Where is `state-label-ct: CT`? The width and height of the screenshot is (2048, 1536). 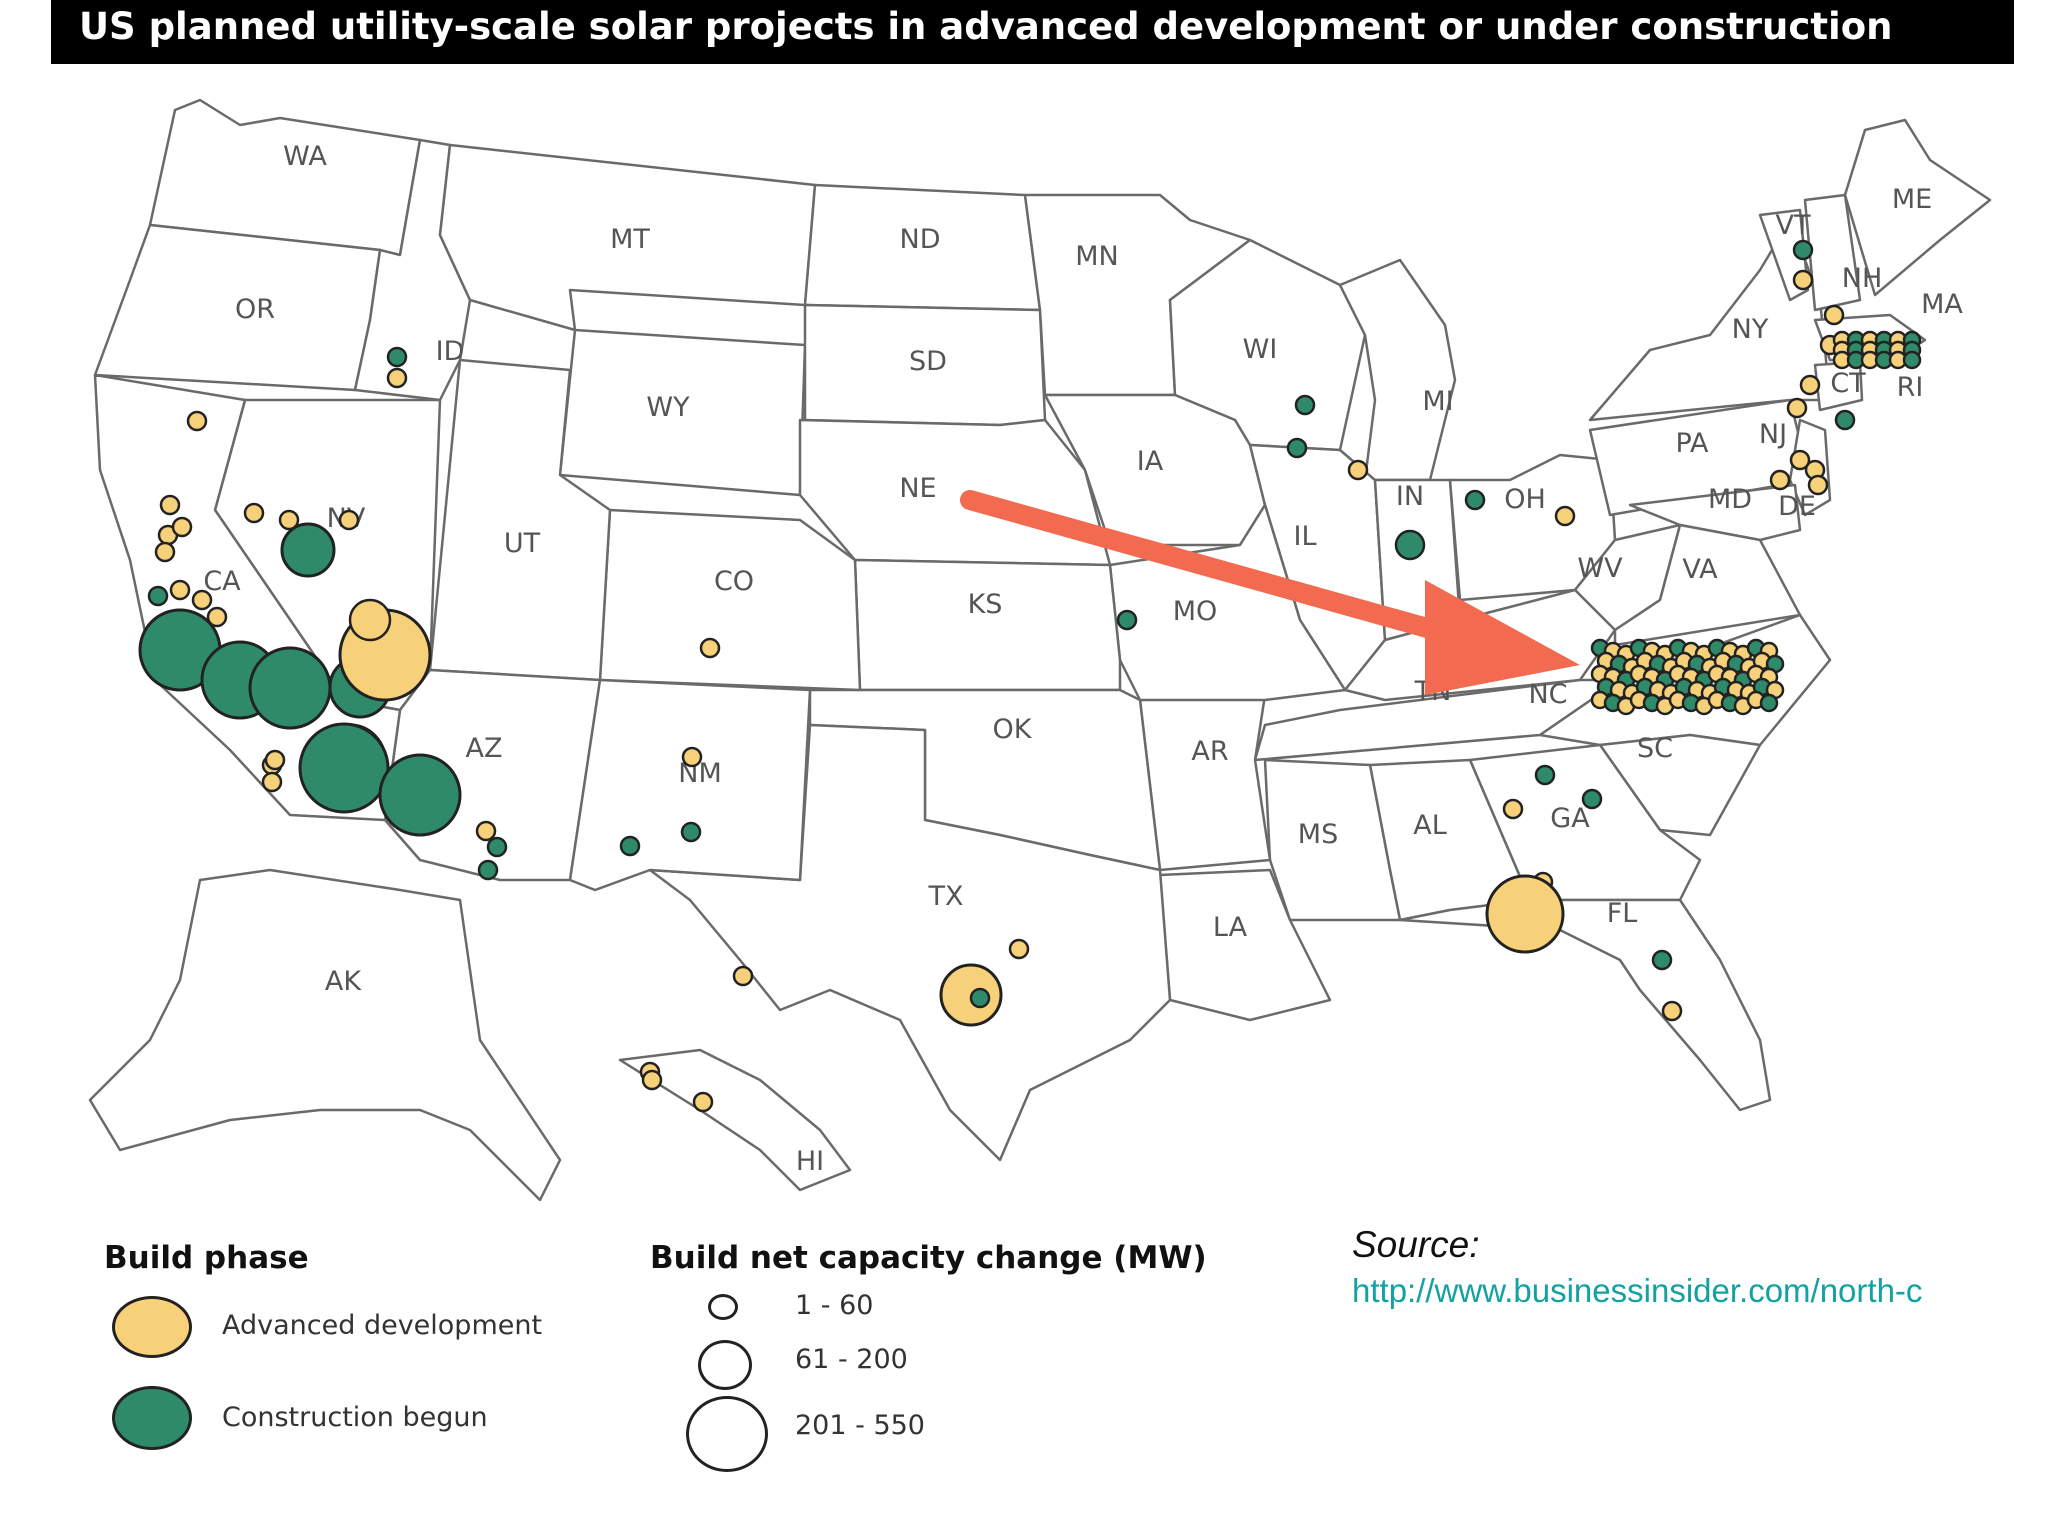 state-label-ct: CT is located at coordinates (1848, 383).